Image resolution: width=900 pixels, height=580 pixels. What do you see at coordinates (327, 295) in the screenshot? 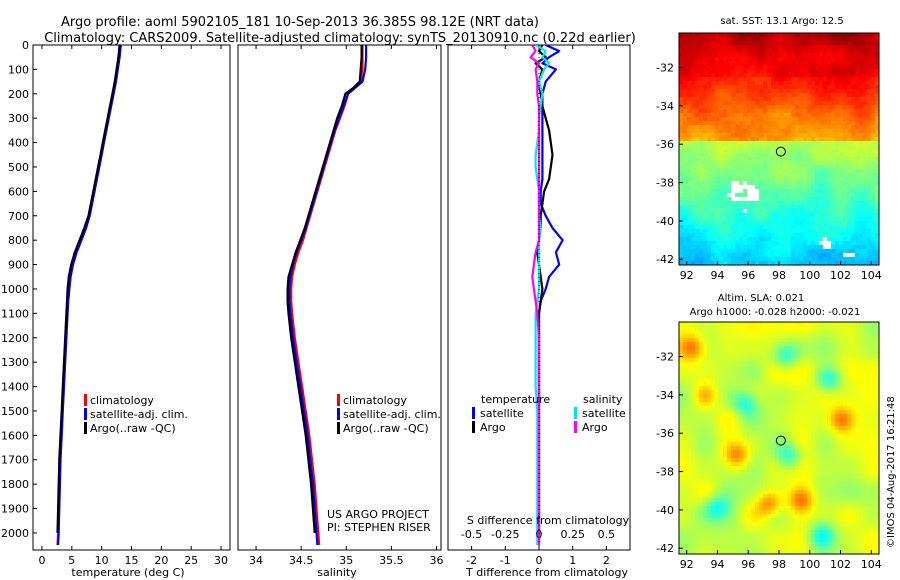
I see `salinity-series` at bounding box center [327, 295].